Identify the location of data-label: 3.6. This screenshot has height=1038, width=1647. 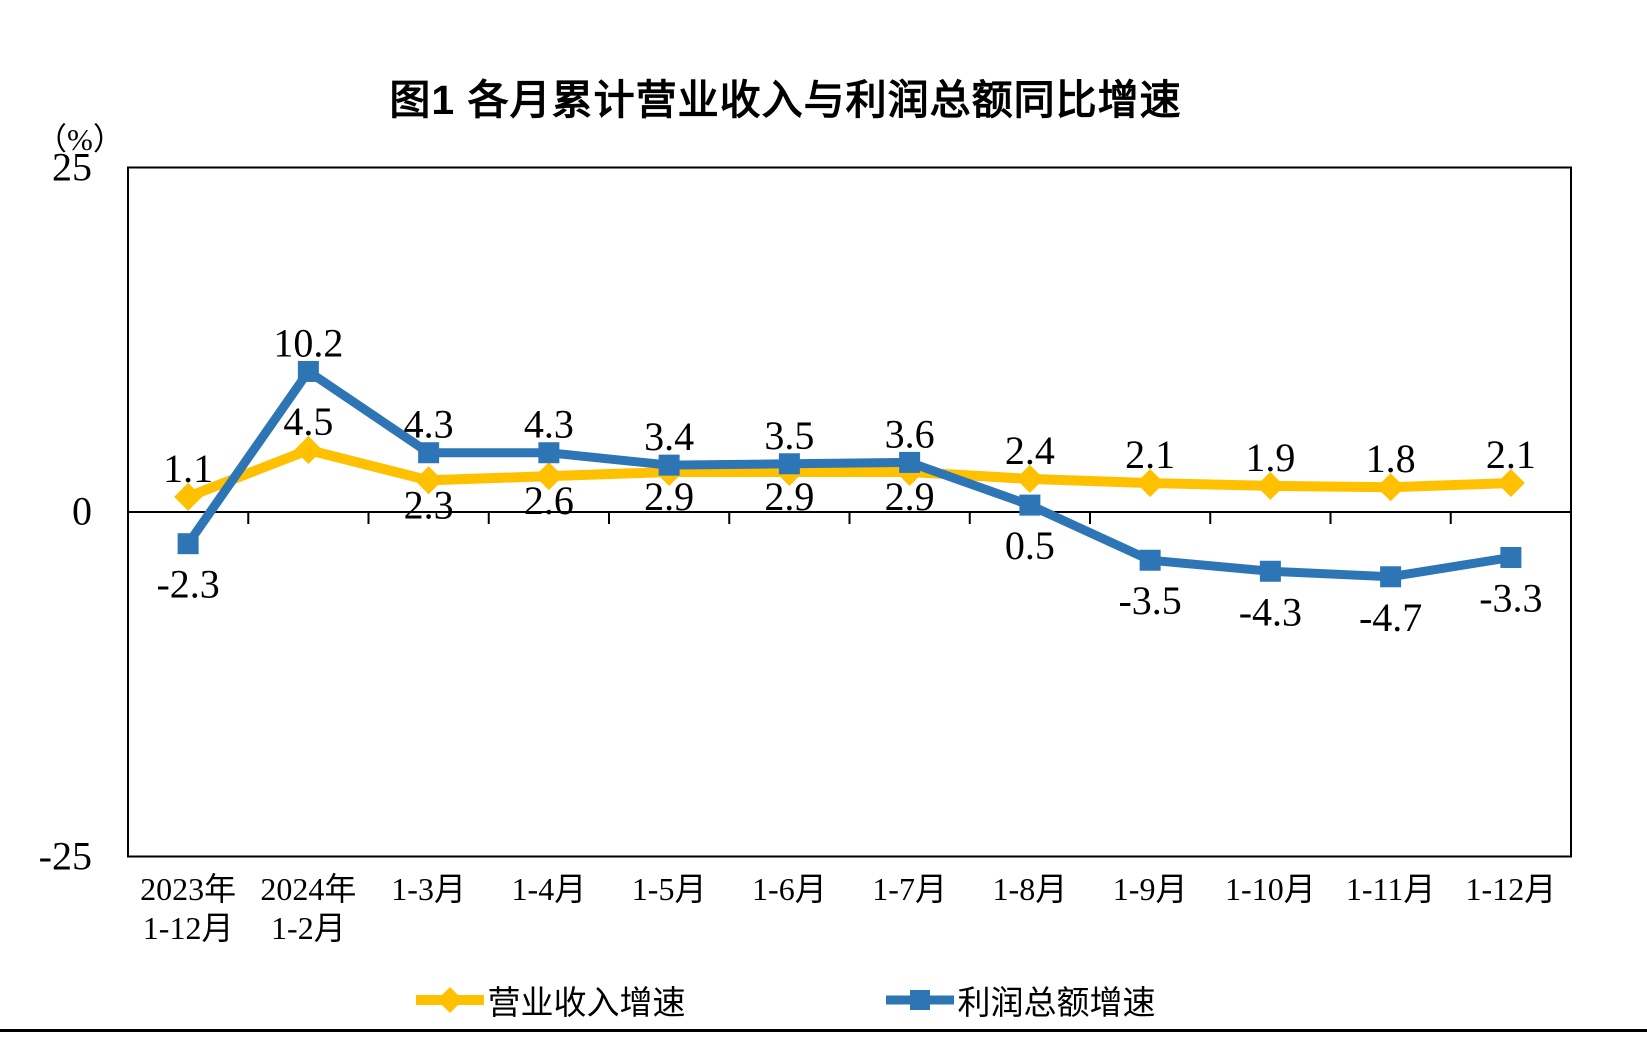
(910, 433).